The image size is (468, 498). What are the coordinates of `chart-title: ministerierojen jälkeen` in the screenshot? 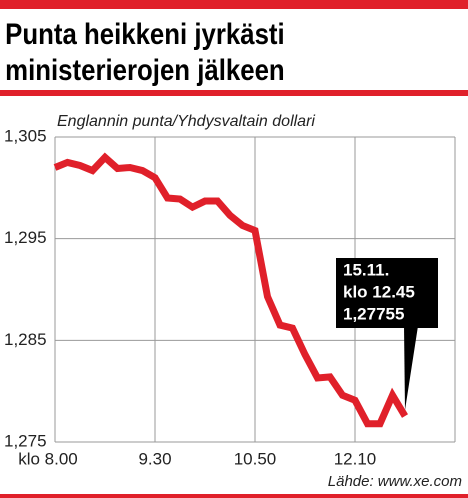 It's located at (145, 69).